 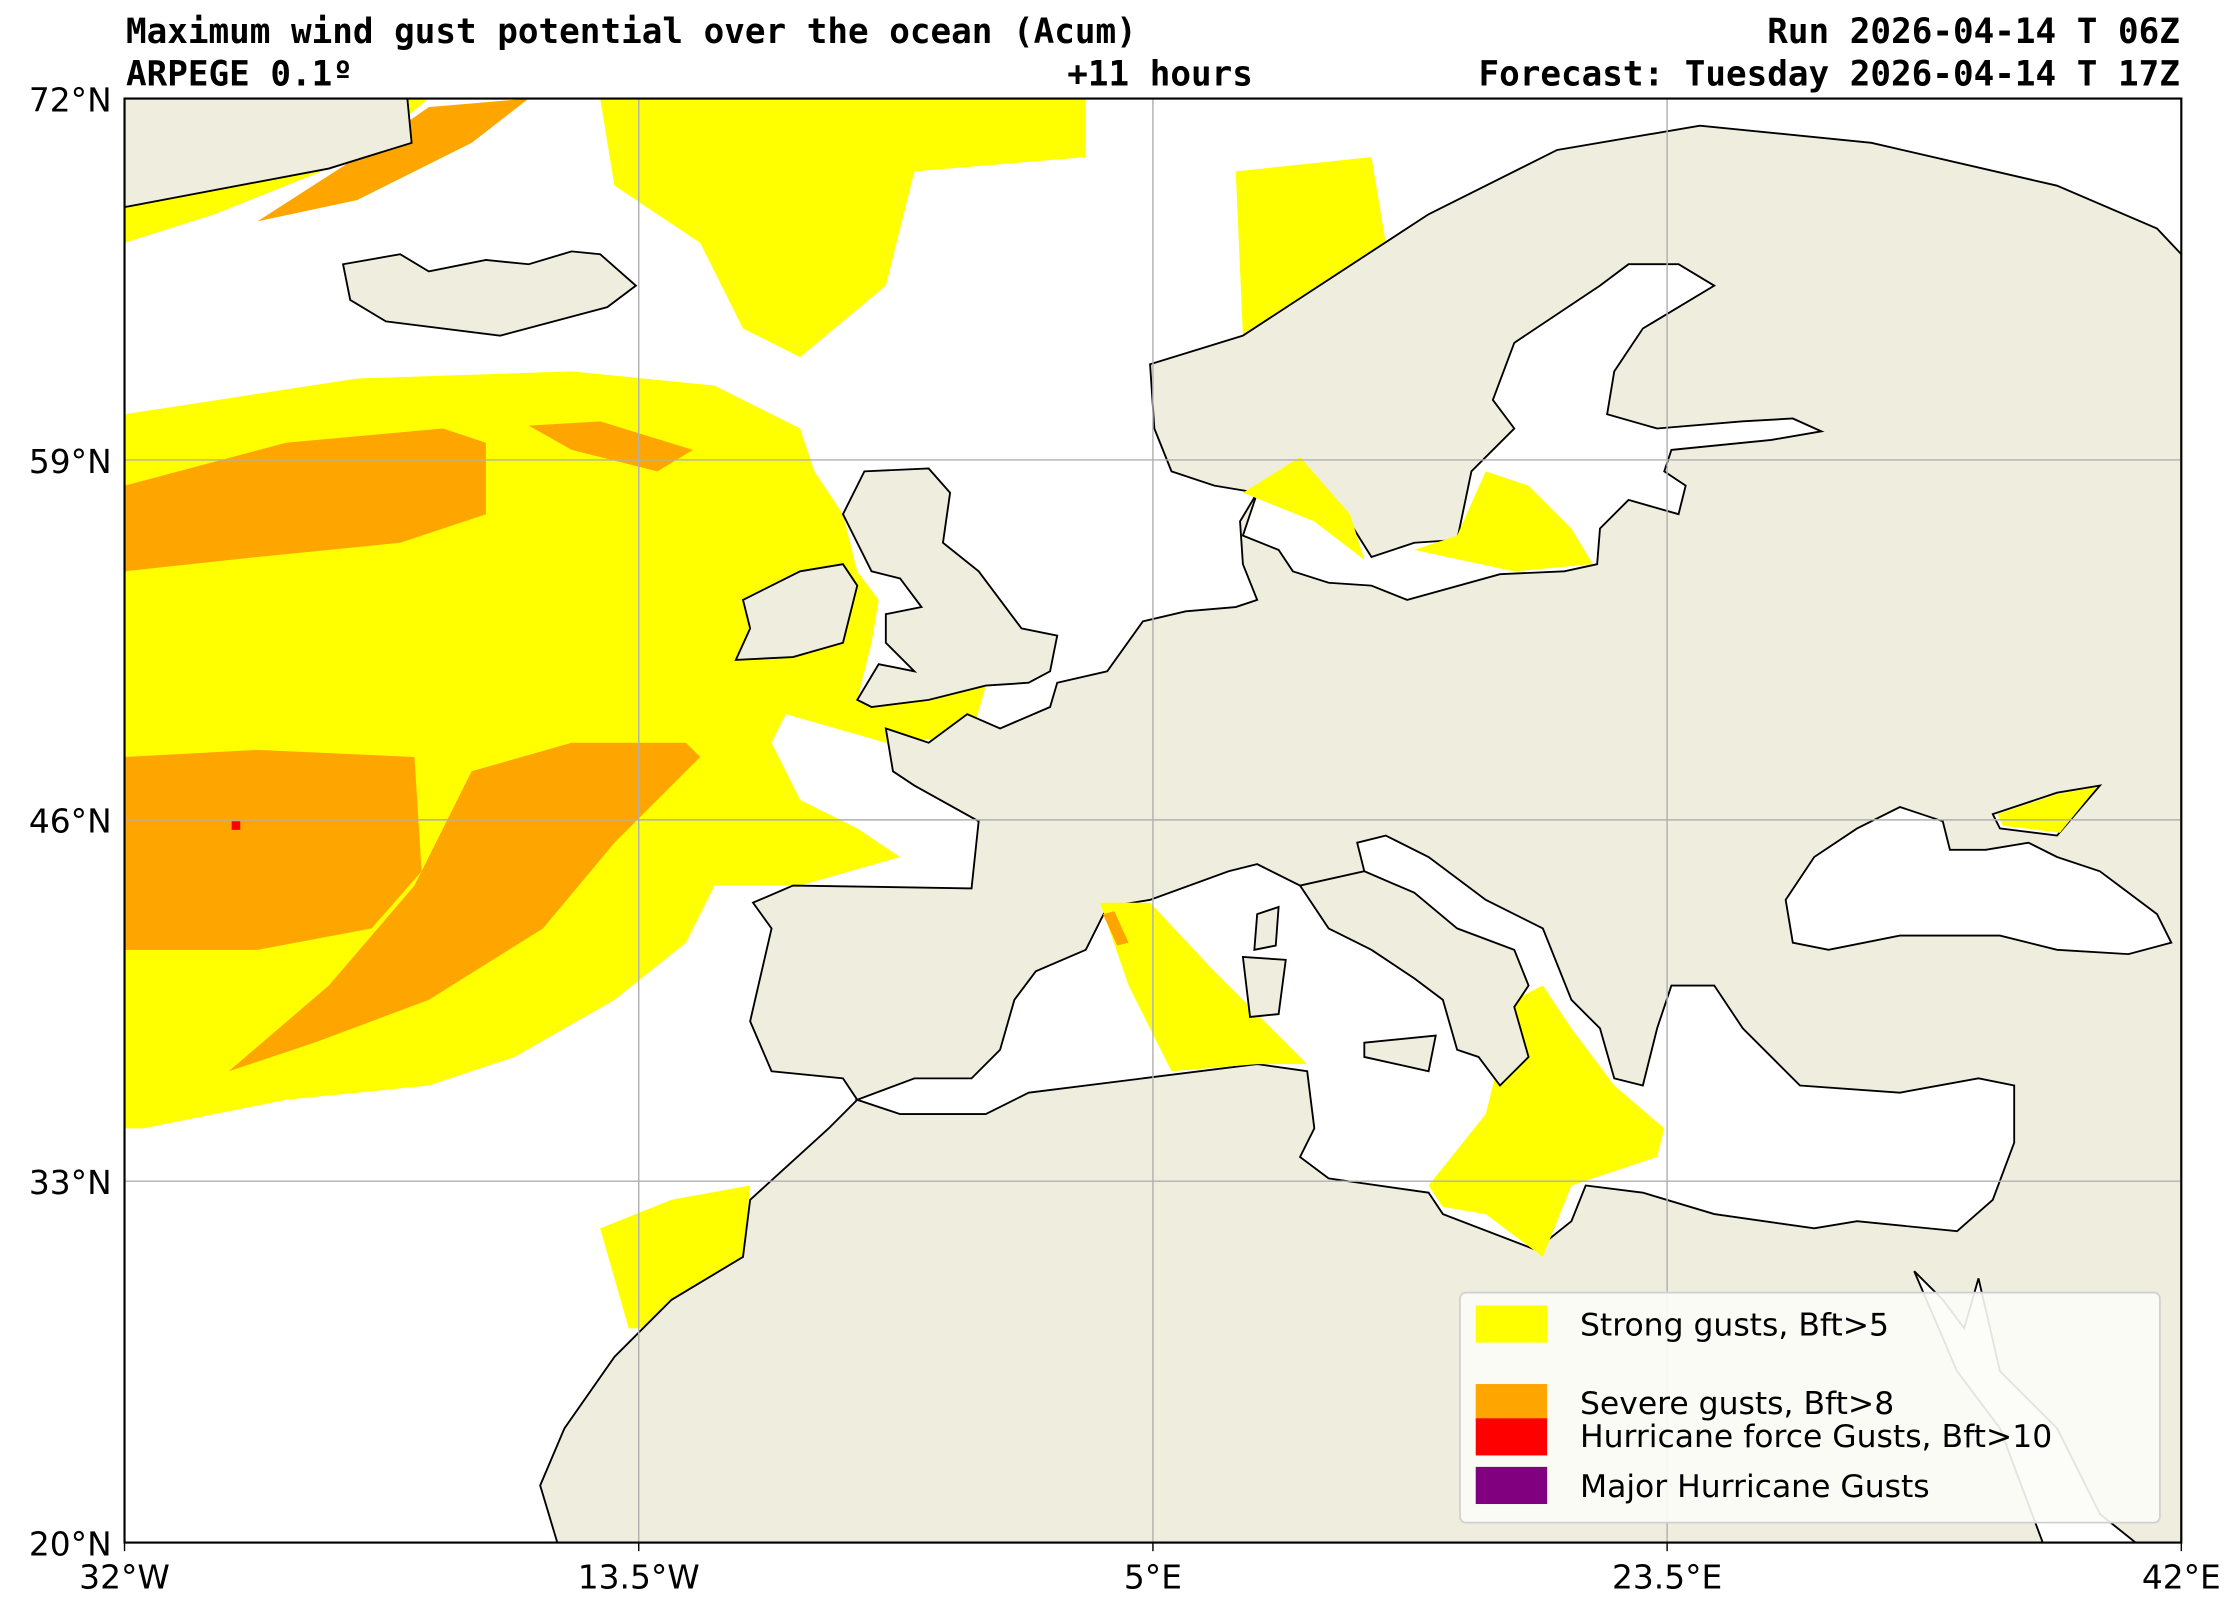 I want to click on legend-swatch-strong, so click(x=1511, y=1324).